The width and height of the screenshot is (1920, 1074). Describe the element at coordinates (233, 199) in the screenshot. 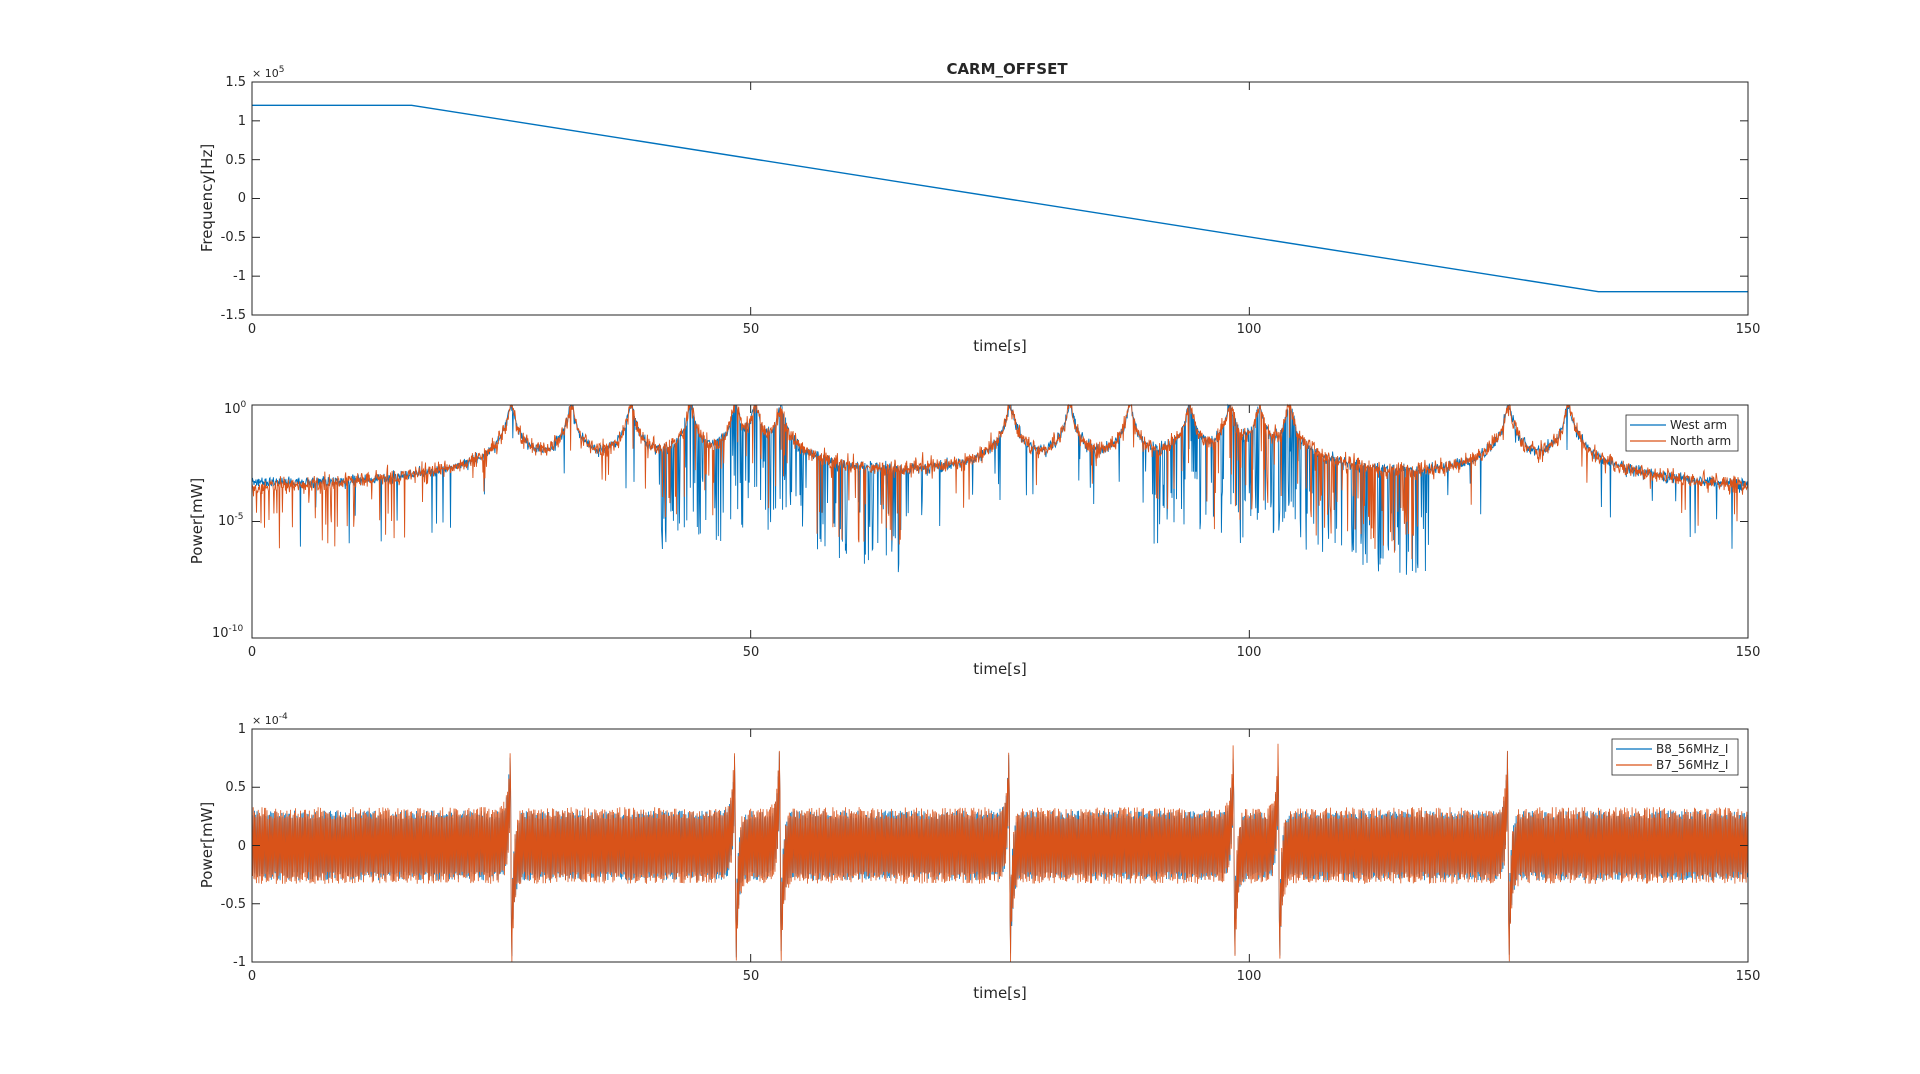

I see `y-tick-labels: -1.5 -1 -0.5 0 0.5 1 1.5` at that location.